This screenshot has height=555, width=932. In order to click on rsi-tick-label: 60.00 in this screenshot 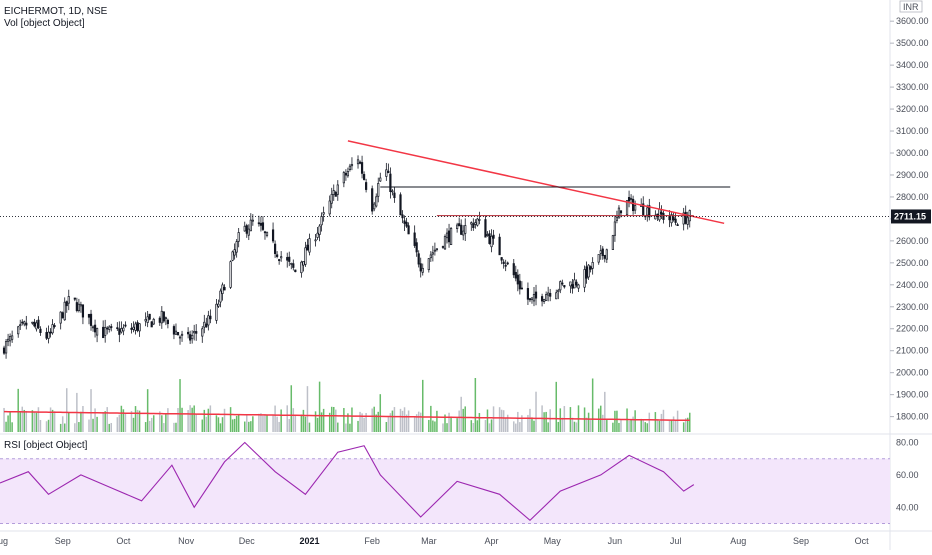, I will do `click(907, 475)`.